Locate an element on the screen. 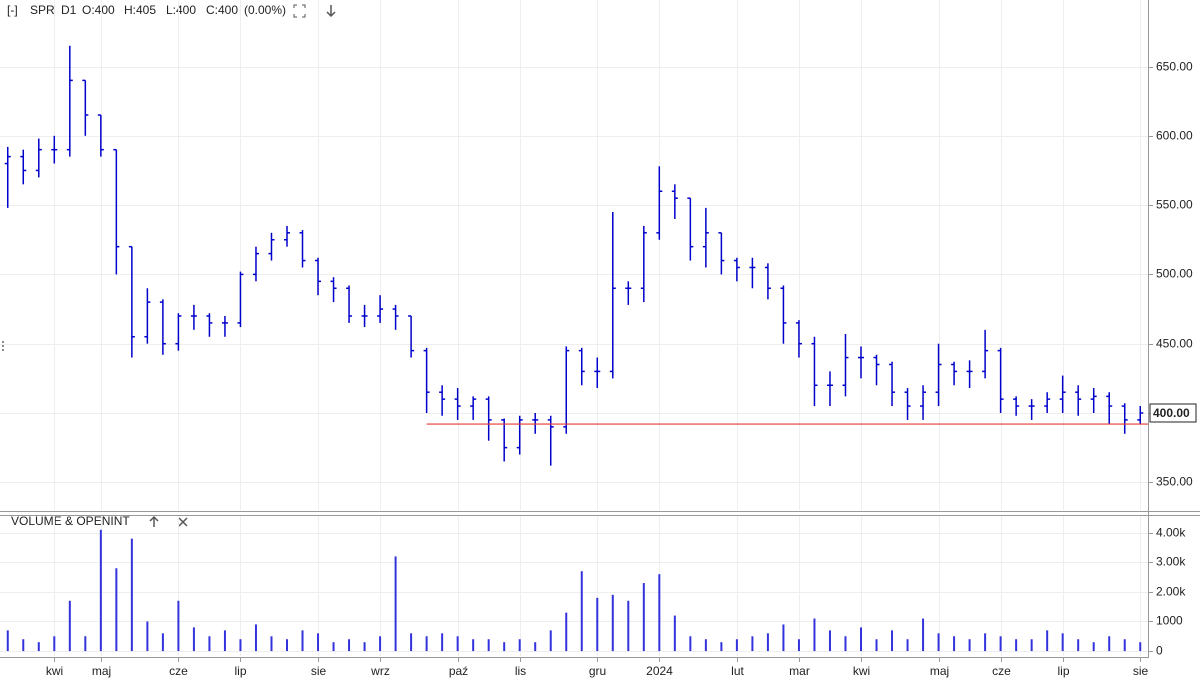  last-price-box is located at coordinates (1173, 413).